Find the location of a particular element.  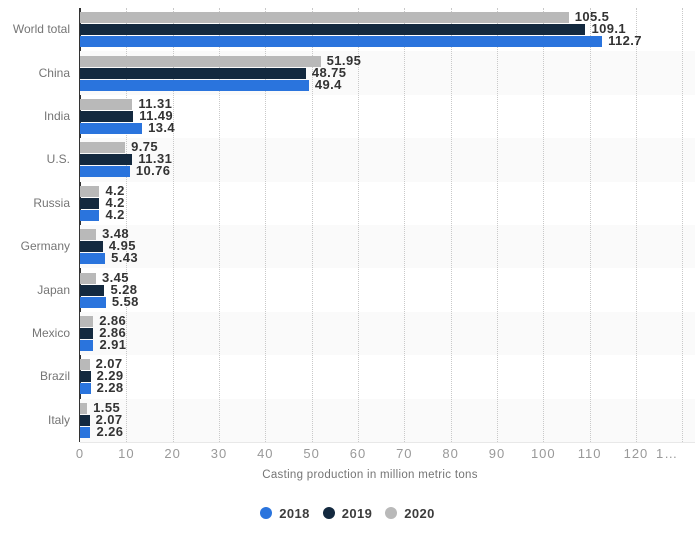

bar-2020-germany is located at coordinates (88, 235).